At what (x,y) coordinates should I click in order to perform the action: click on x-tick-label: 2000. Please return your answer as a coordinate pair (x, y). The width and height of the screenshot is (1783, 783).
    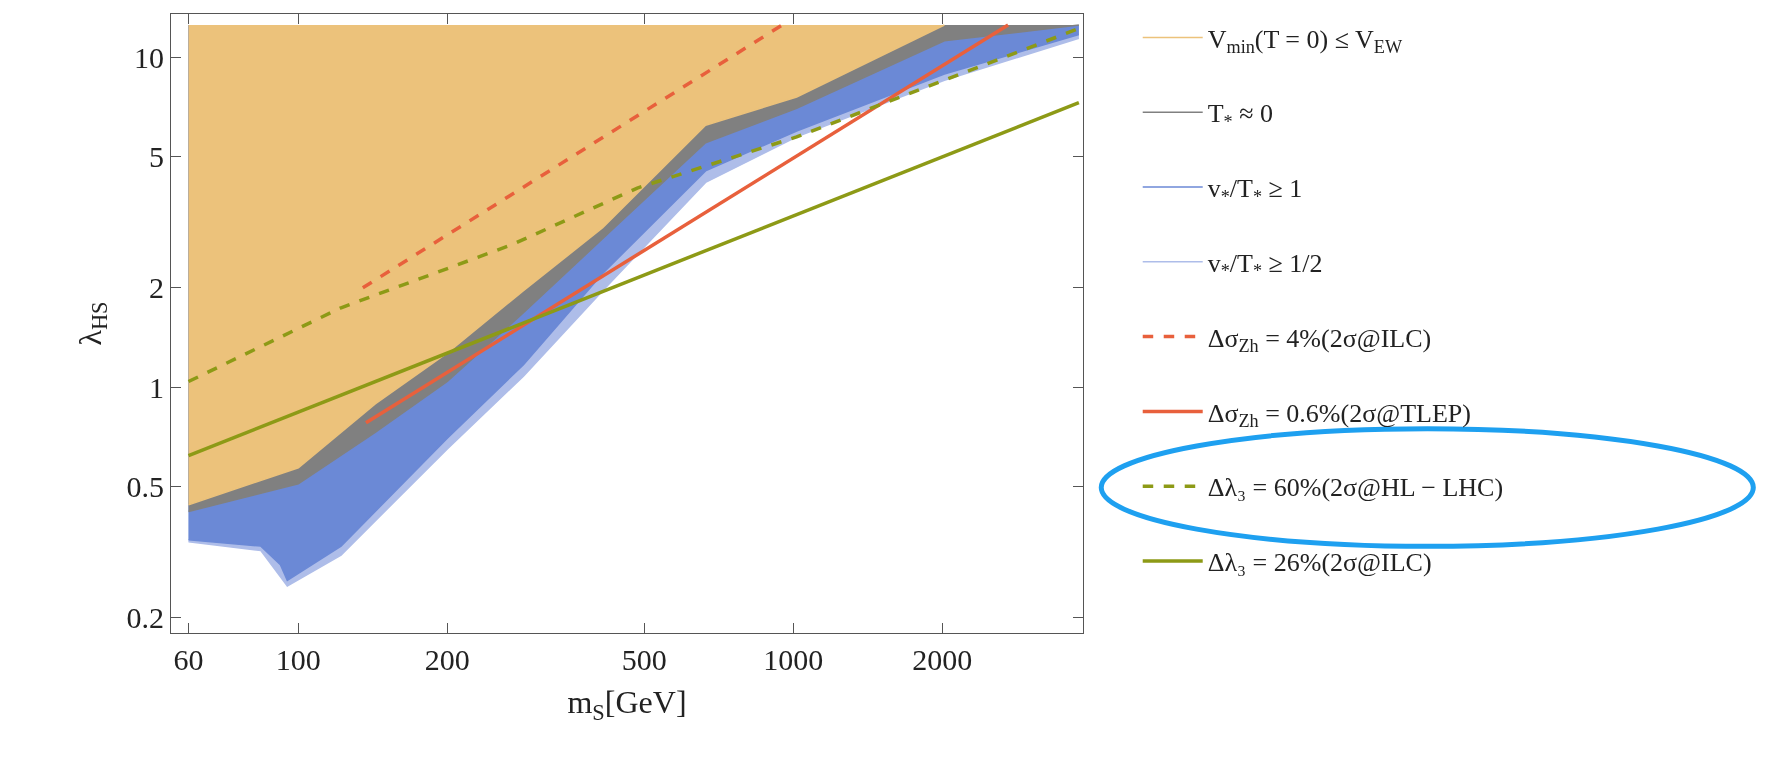
    Looking at the image, I should click on (942, 660).